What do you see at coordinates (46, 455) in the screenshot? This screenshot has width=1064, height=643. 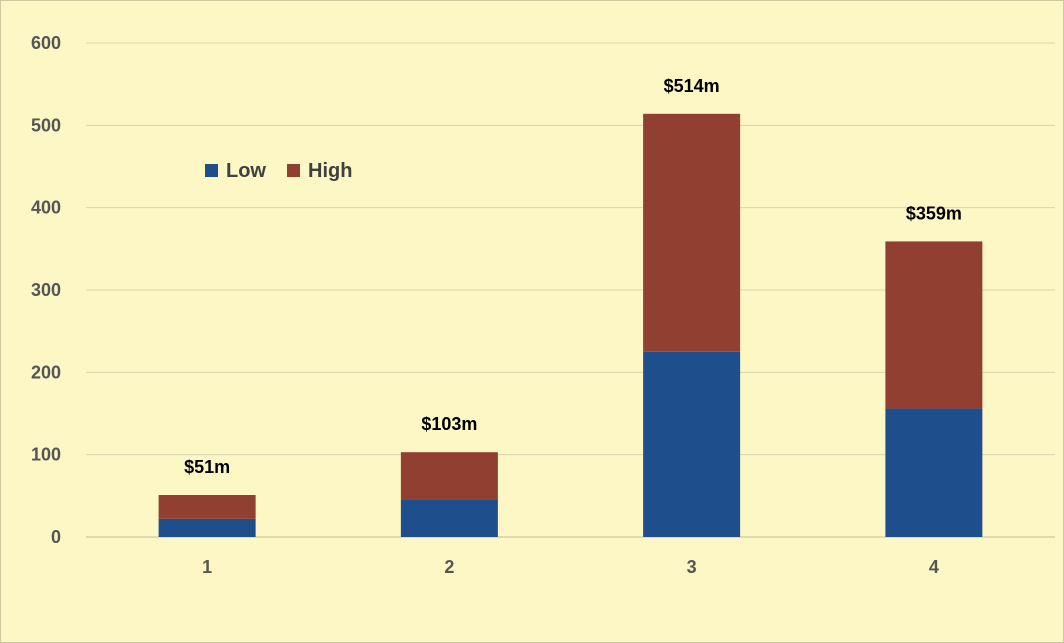 I see `y-tick-label: 100` at bounding box center [46, 455].